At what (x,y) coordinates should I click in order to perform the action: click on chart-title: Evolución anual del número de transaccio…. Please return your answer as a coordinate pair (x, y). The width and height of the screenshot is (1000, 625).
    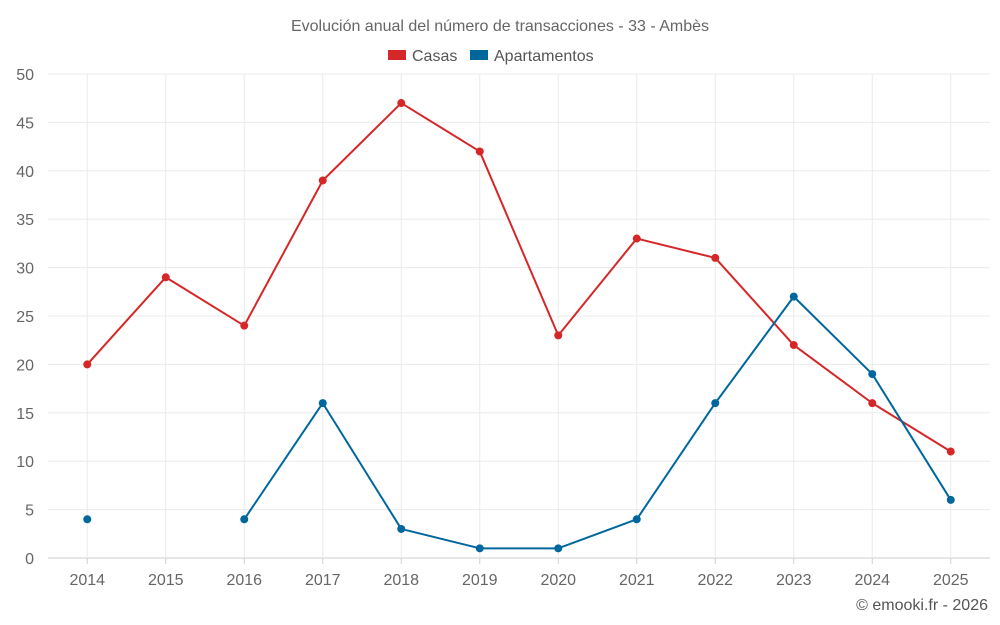
    Looking at the image, I should click on (500, 26).